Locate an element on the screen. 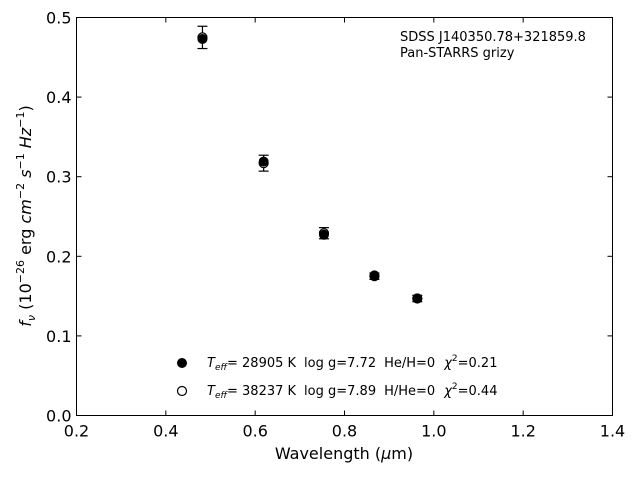 The image size is (640, 485). y-tick-label: 0.0 is located at coordinates (58, 416).